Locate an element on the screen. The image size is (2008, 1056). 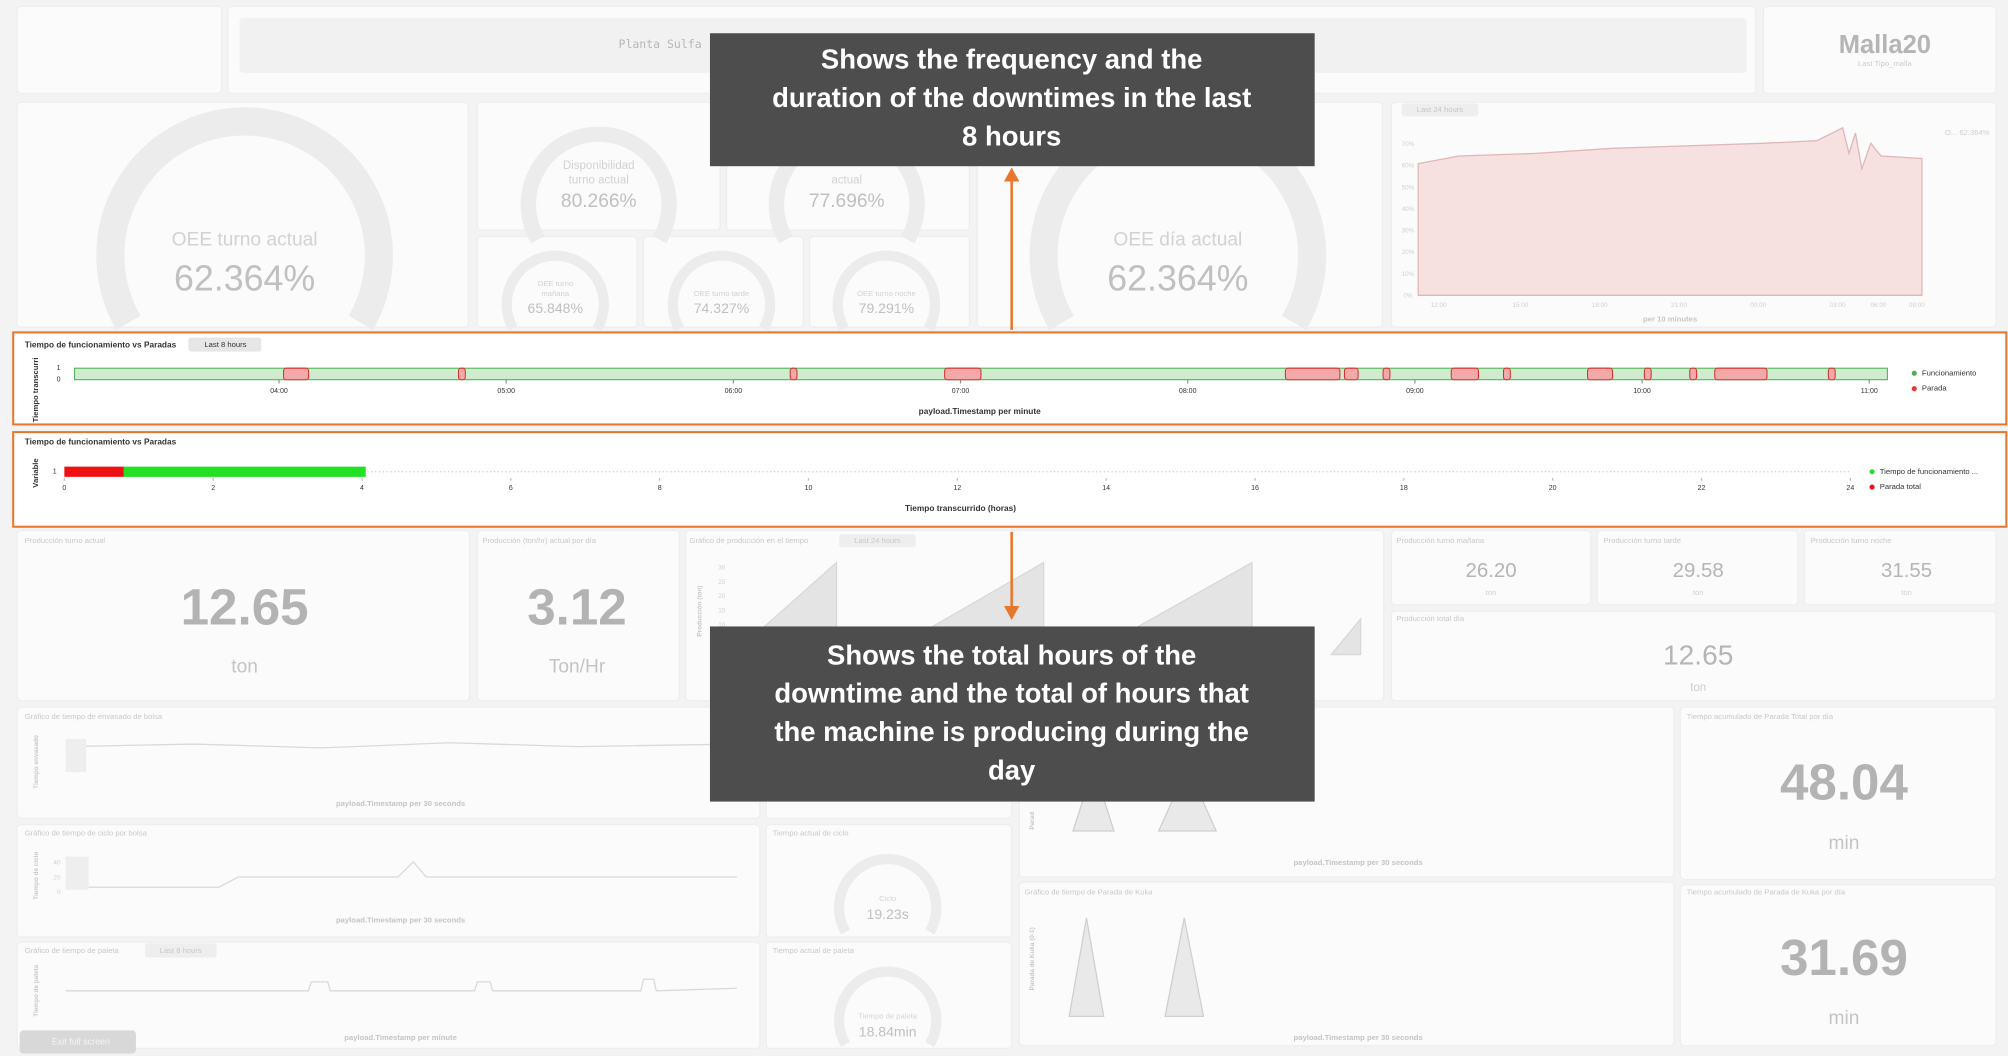
label: payload.Timestamp per minute is located at coordinates (400, 1037).